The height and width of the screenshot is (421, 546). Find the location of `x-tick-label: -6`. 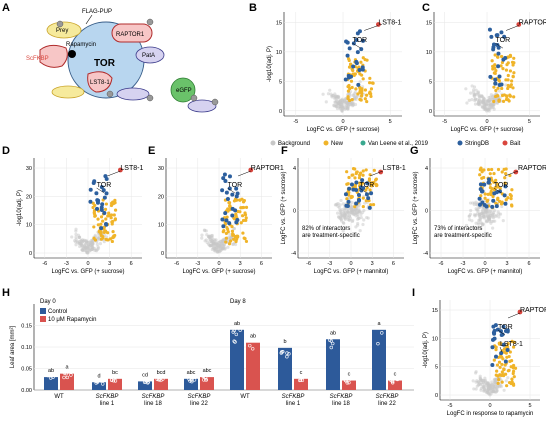

x-tick-label: -6 is located at coordinates (176, 264).